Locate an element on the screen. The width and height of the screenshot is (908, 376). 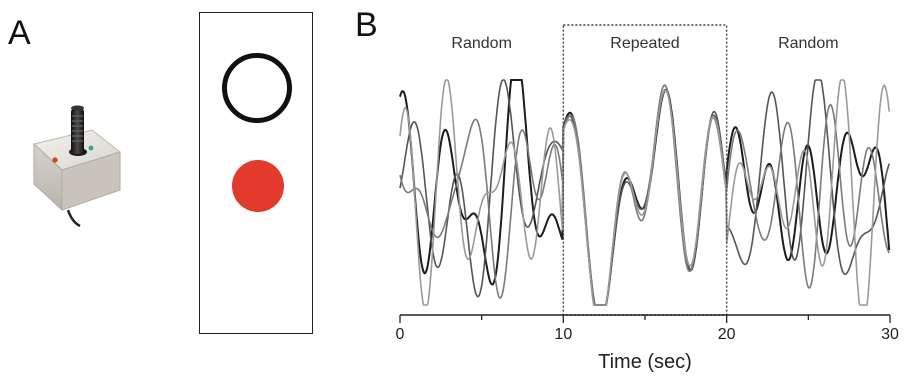
cursor-dot is located at coordinates (258, 186).